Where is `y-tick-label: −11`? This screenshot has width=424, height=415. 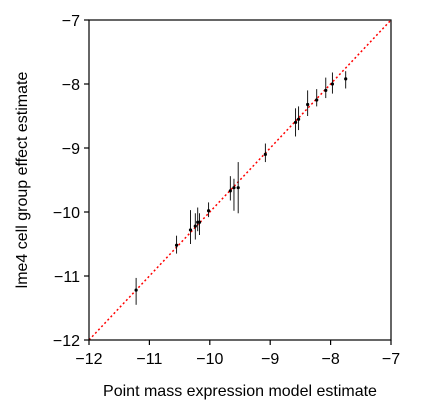 y-tick-label: −11 is located at coordinates (67, 277).